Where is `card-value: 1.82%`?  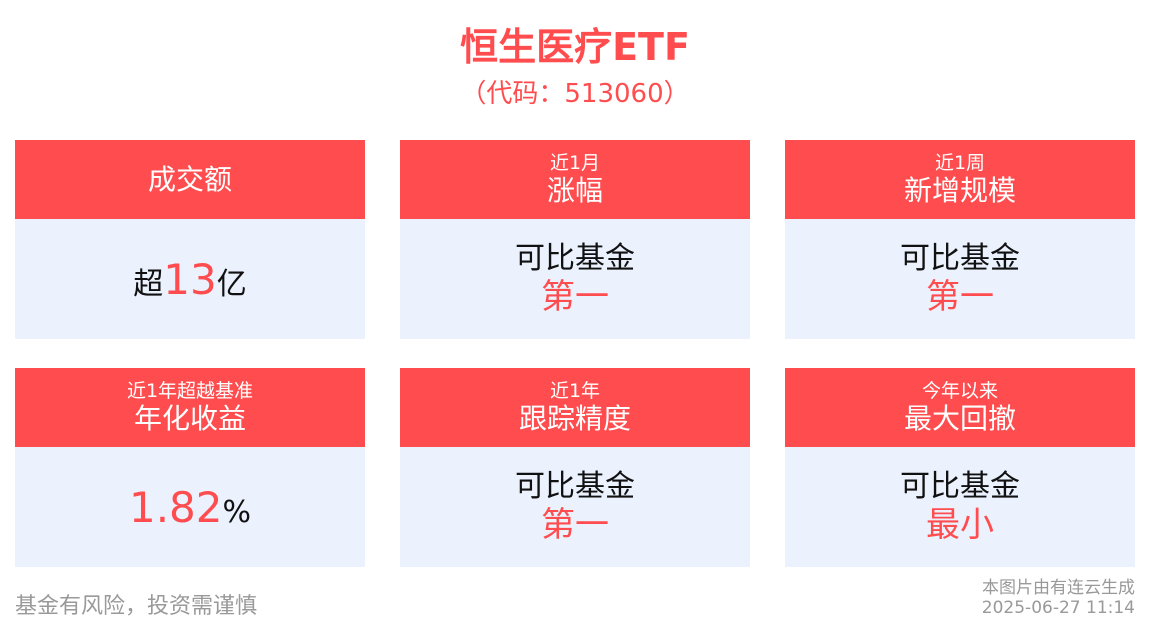 card-value: 1.82% is located at coordinates (190, 507).